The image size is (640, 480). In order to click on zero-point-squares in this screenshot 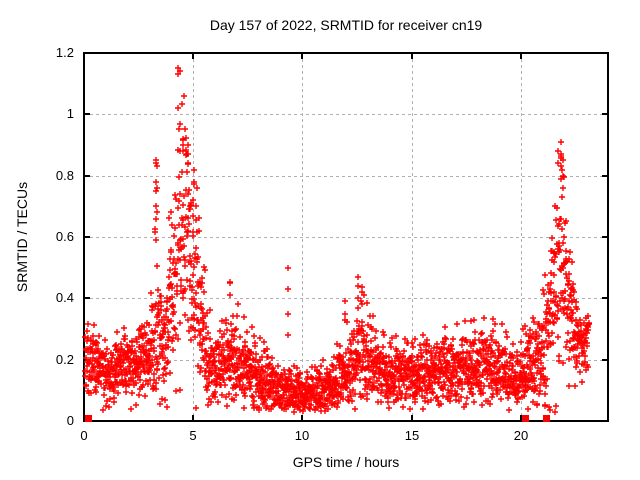, I will do `click(317, 418)`.